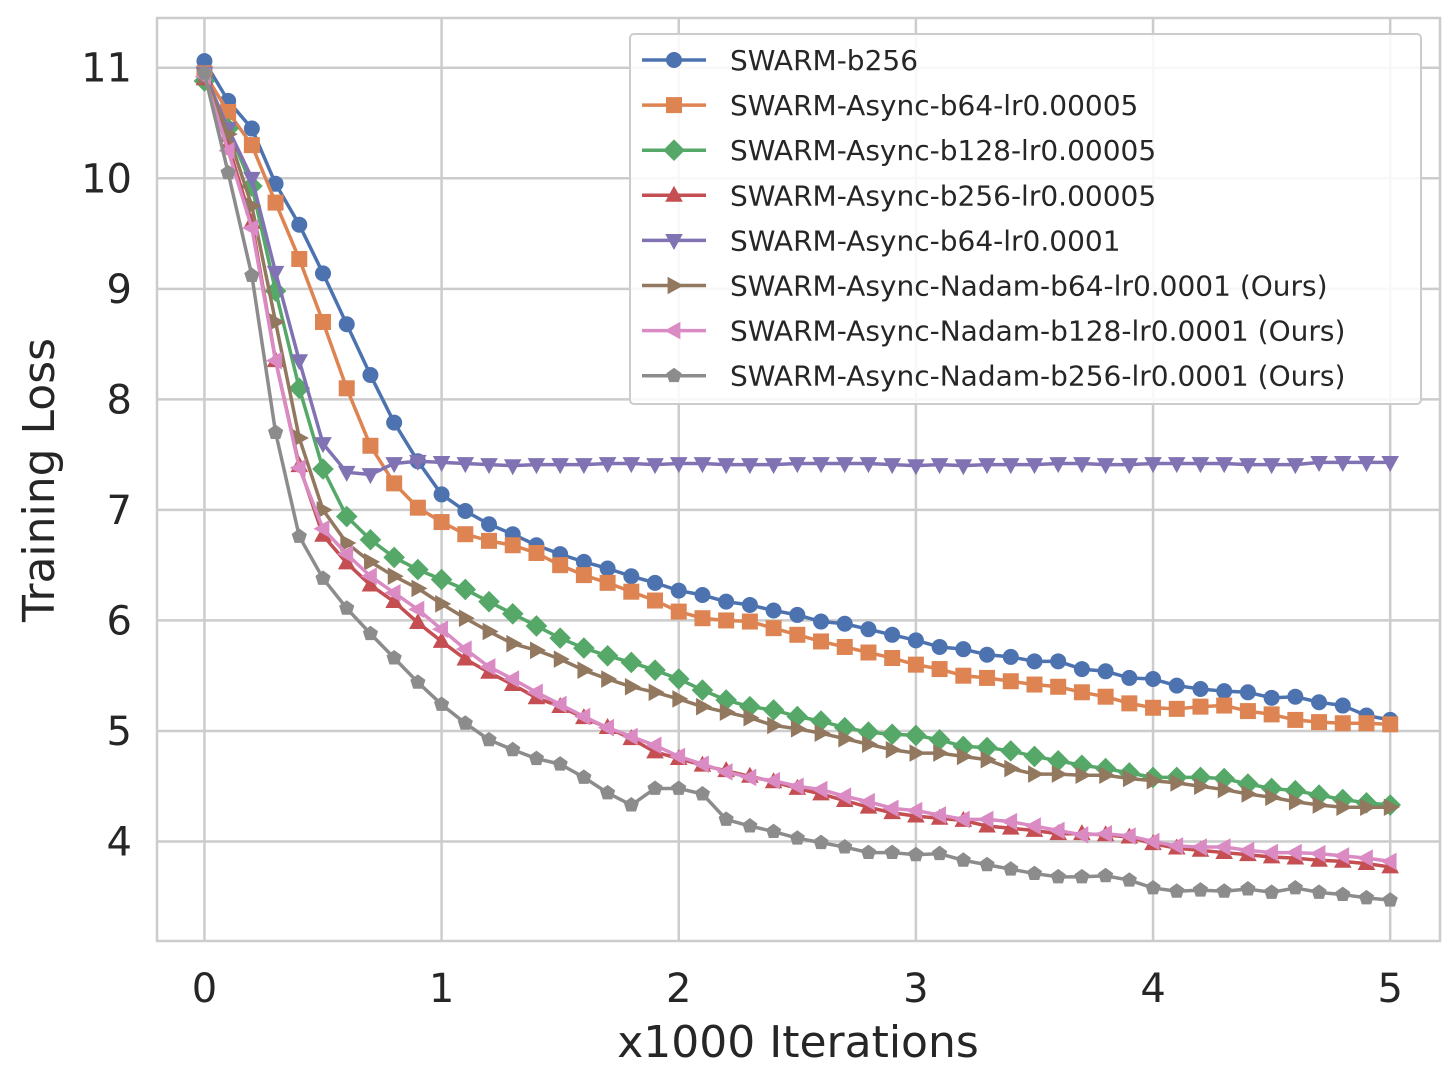 The width and height of the screenshot is (1456, 1090). What do you see at coordinates (943, 195) in the screenshot?
I see `legend-label: SWARM-Async-b256-lr0.00005` at bounding box center [943, 195].